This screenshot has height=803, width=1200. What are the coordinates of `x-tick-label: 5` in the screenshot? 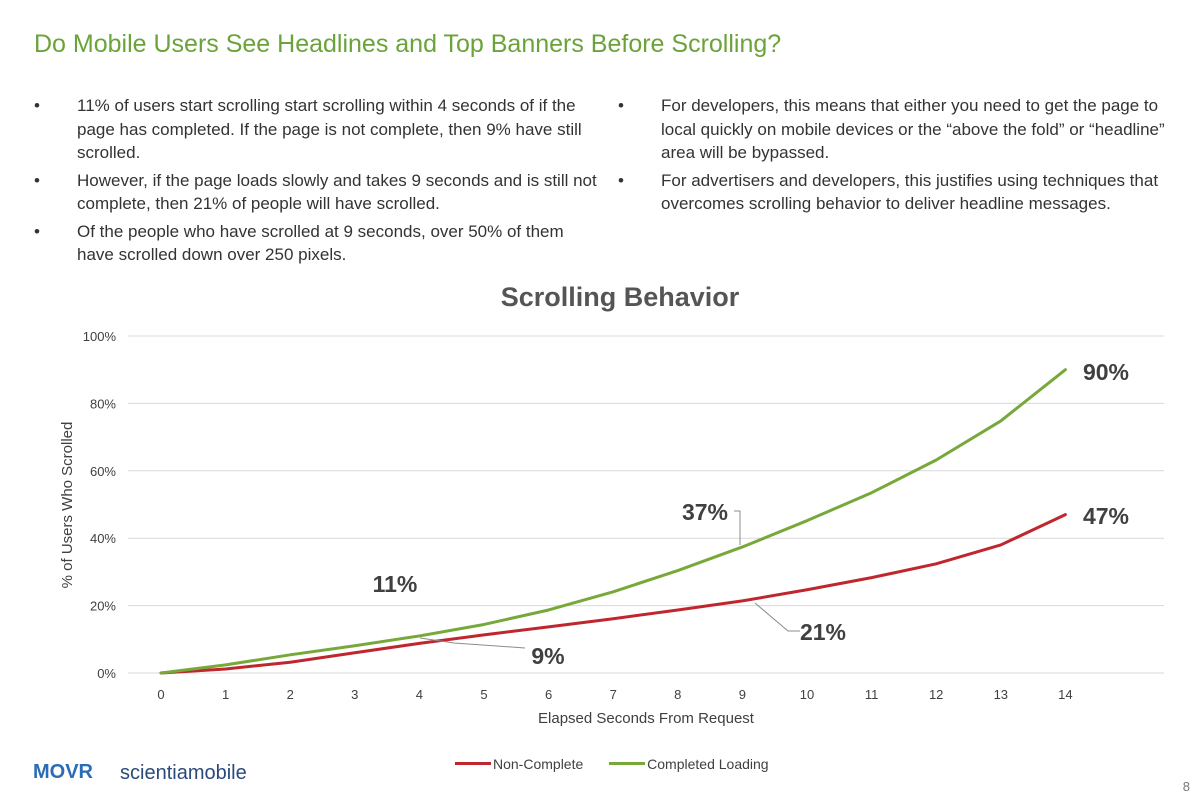 It's located at (483, 694).